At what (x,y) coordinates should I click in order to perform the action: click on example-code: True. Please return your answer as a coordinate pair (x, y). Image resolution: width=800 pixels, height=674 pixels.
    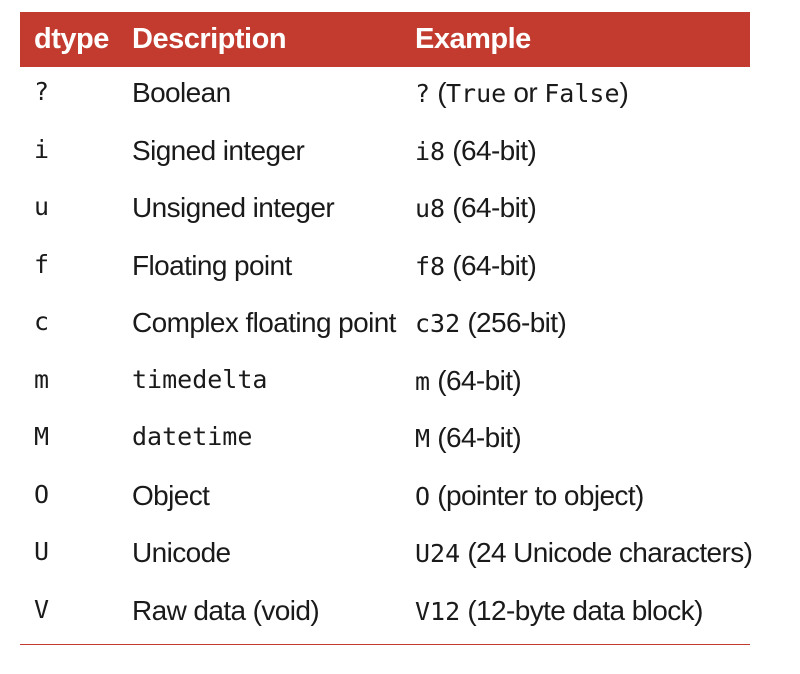
    Looking at the image, I should click on (476, 93).